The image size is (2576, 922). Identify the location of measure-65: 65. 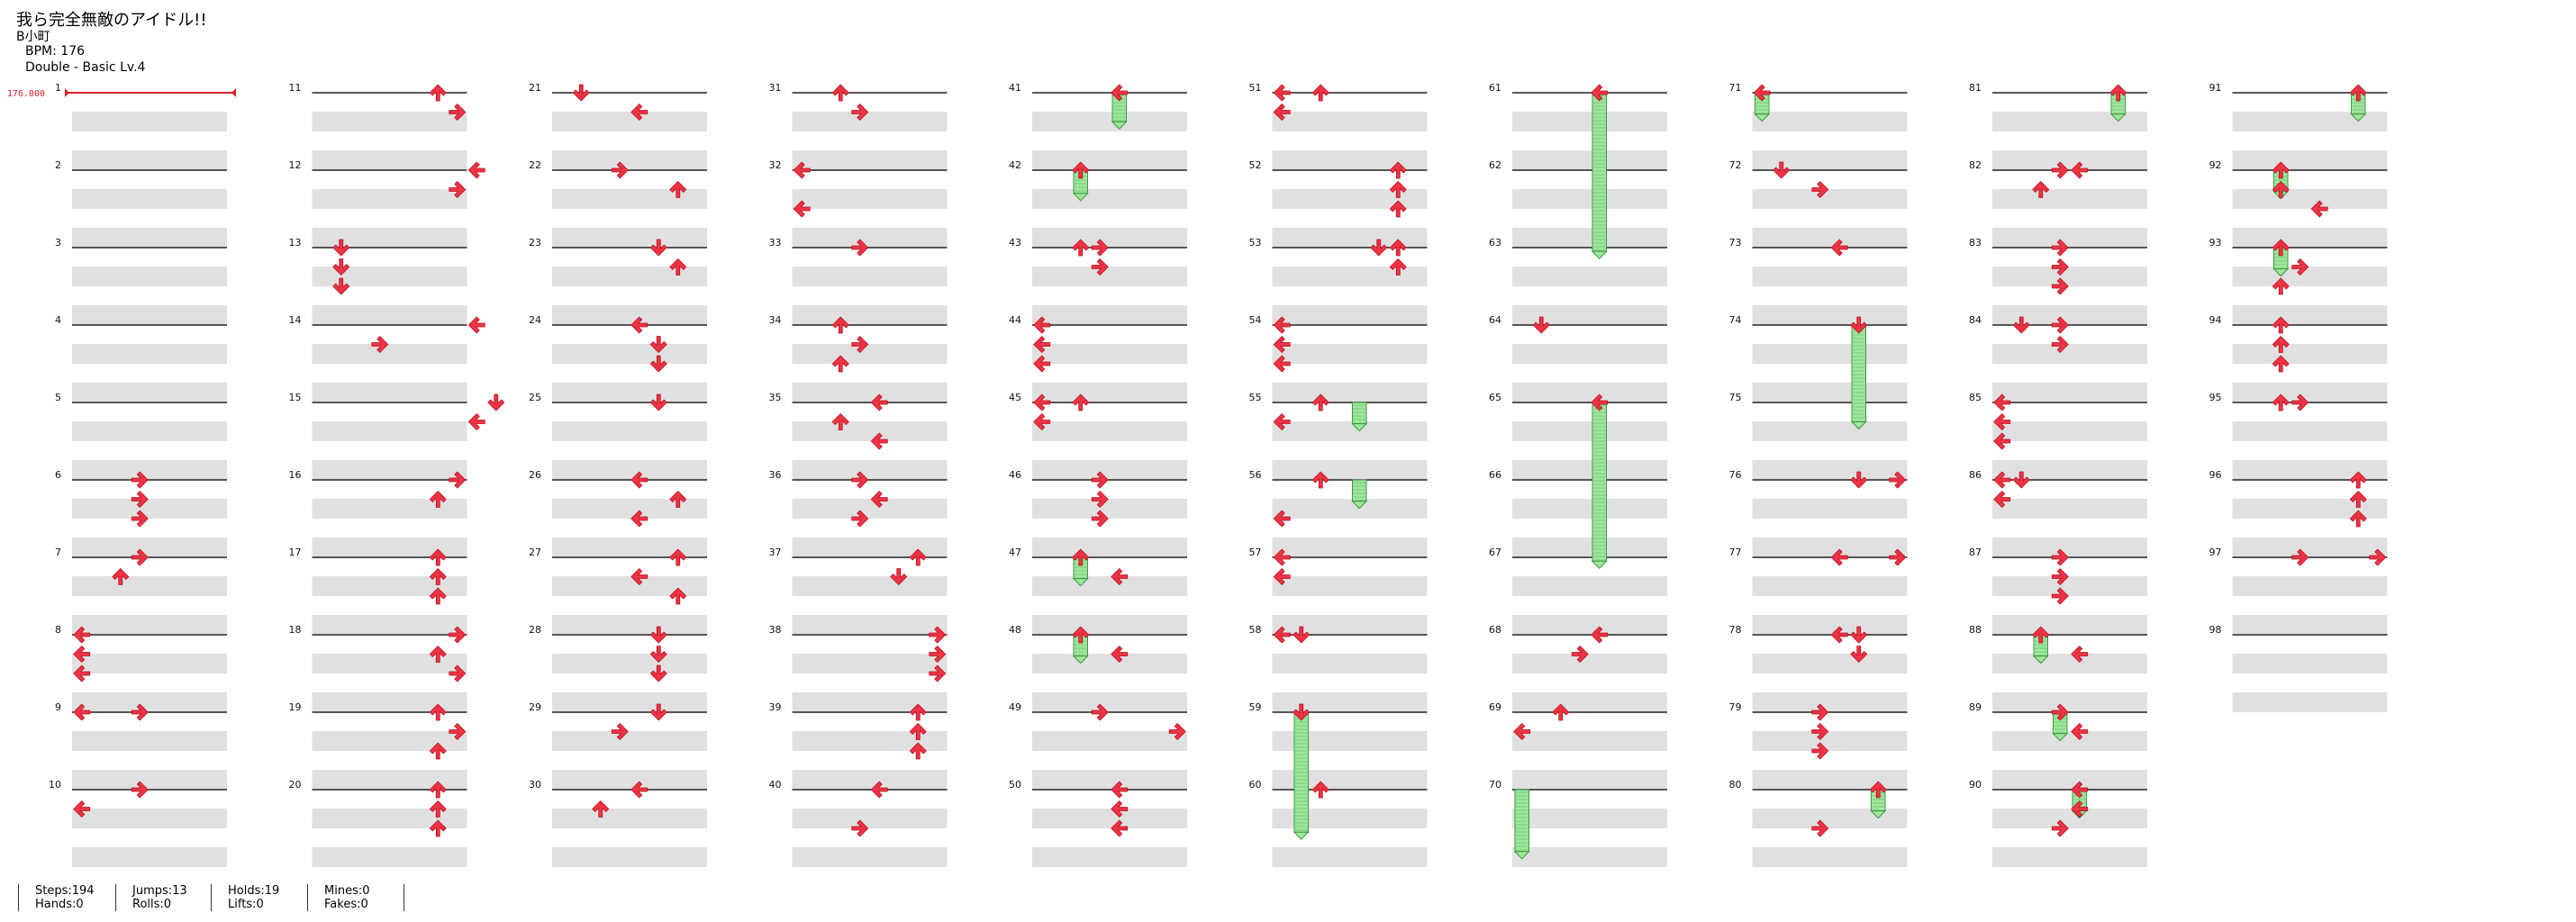
(1578, 436).